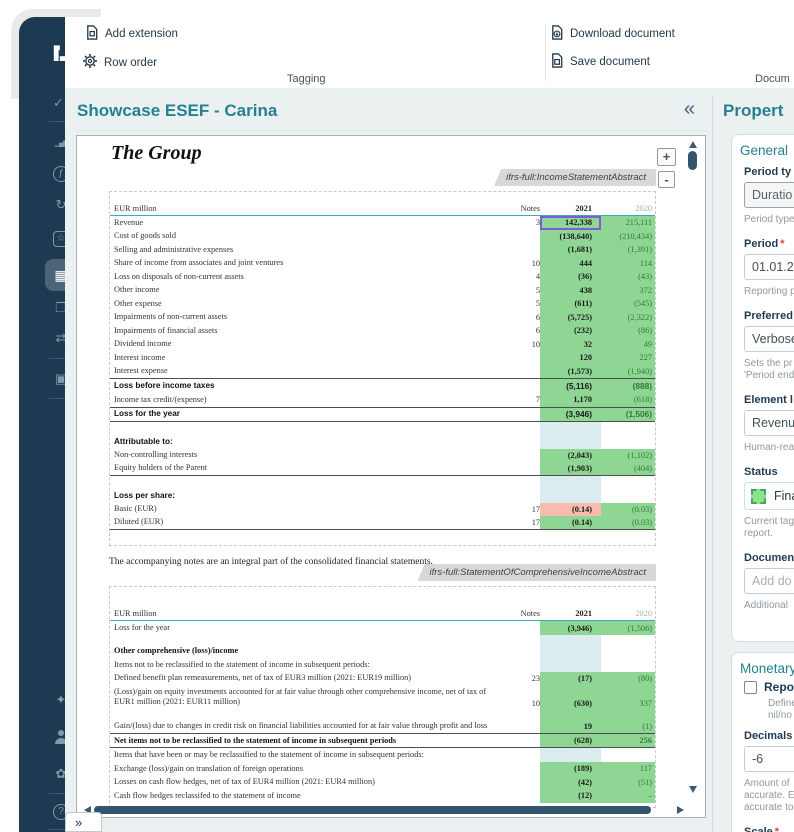 The width and height of the screenshot is (794, 832). Describe the element at coordinates (570, 740) in the screenshot. I see `cell-2021: (628)` at that location.